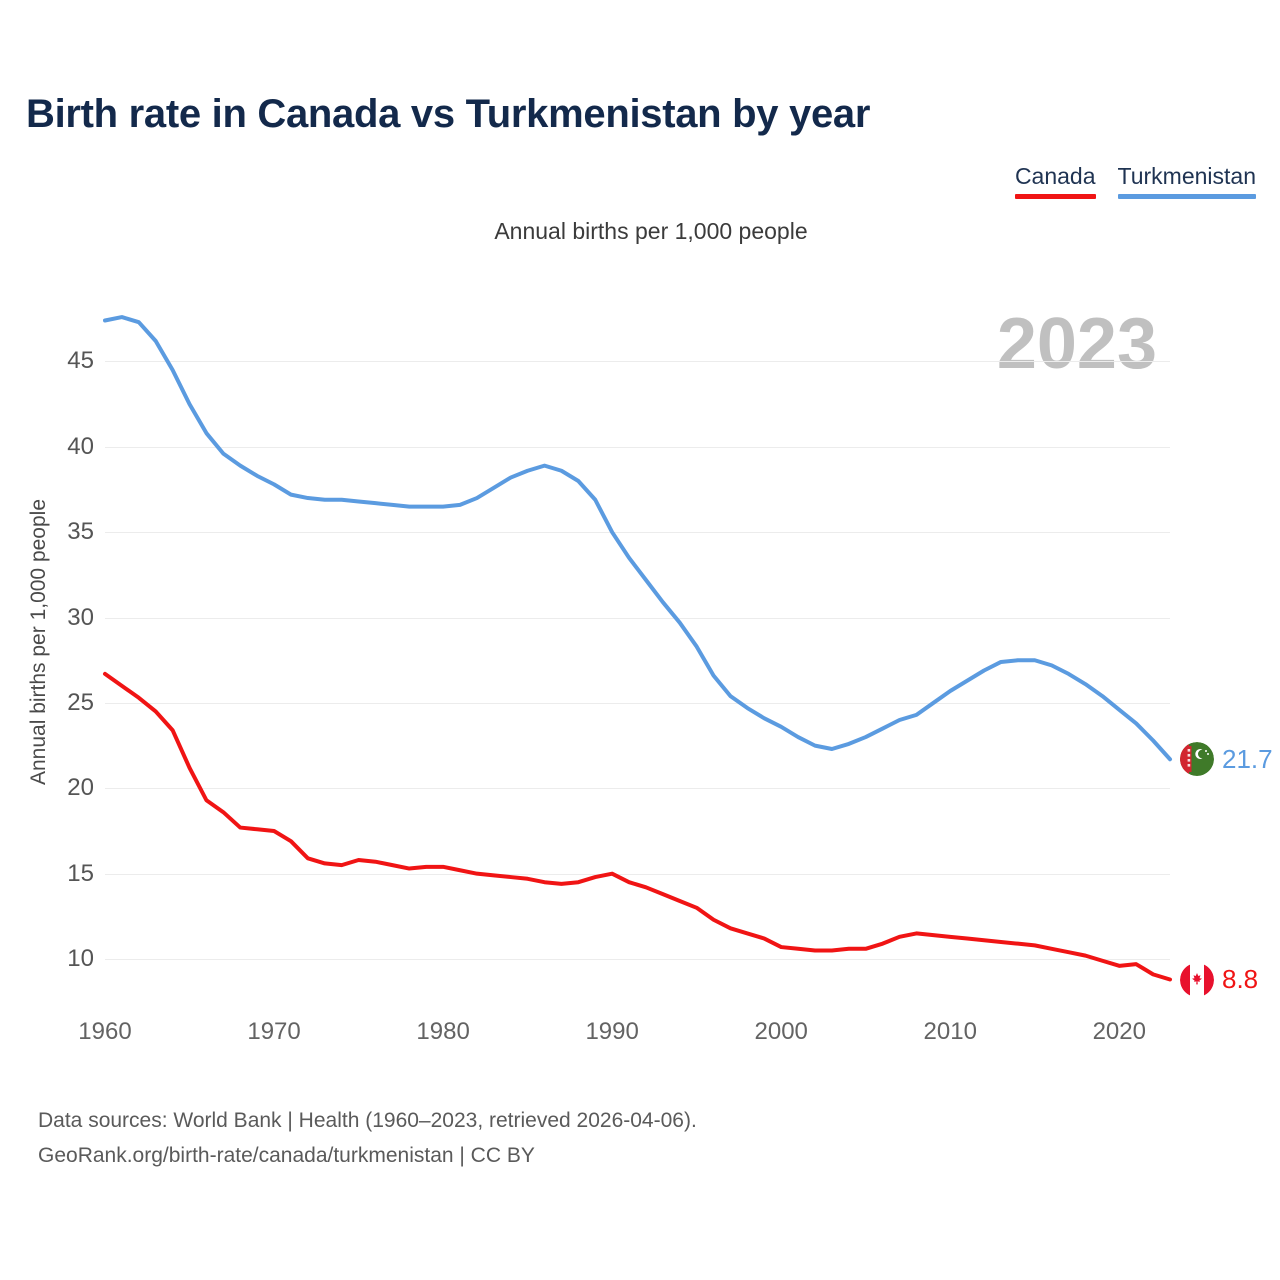 This screenshot has width=1280, height=1280. What do you see at coordinates (1076, 344) in the screenshot?
I see `year-watermark: 2023` at bounding box center [1076, 344].